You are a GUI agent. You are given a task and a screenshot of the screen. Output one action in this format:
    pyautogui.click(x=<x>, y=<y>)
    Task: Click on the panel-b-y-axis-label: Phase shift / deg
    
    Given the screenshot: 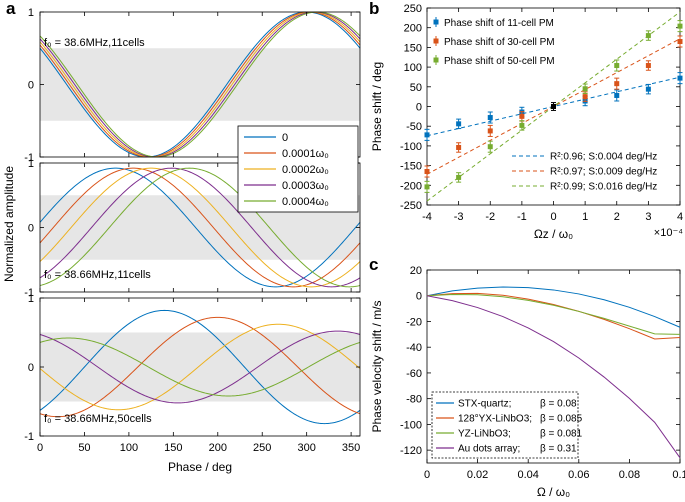 What is the action you would take?
    pyautogui.click(x=377, y=106)
    